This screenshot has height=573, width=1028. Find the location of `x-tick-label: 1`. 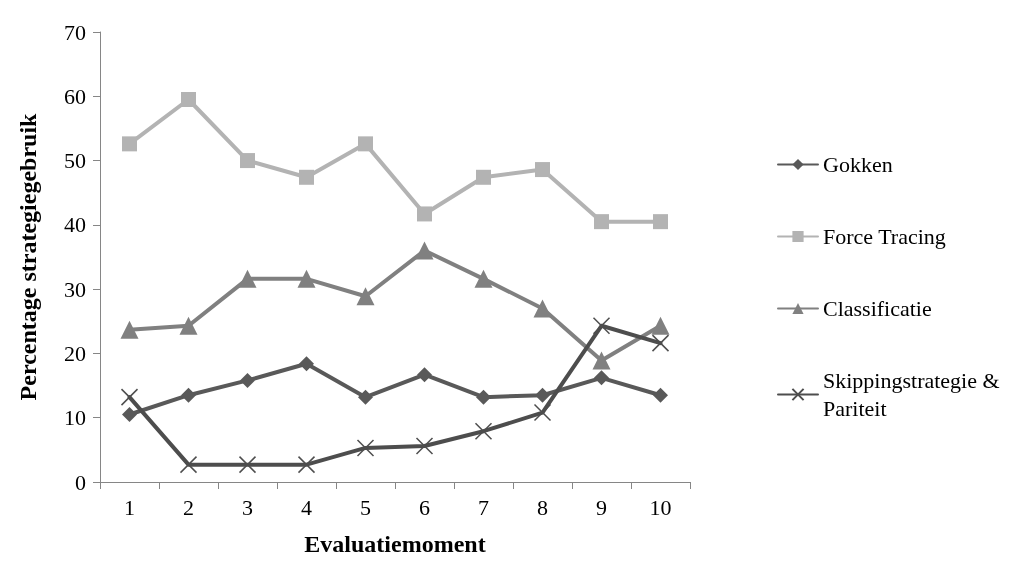

x-tick-label: 1 is located at coordinates (129, 507).